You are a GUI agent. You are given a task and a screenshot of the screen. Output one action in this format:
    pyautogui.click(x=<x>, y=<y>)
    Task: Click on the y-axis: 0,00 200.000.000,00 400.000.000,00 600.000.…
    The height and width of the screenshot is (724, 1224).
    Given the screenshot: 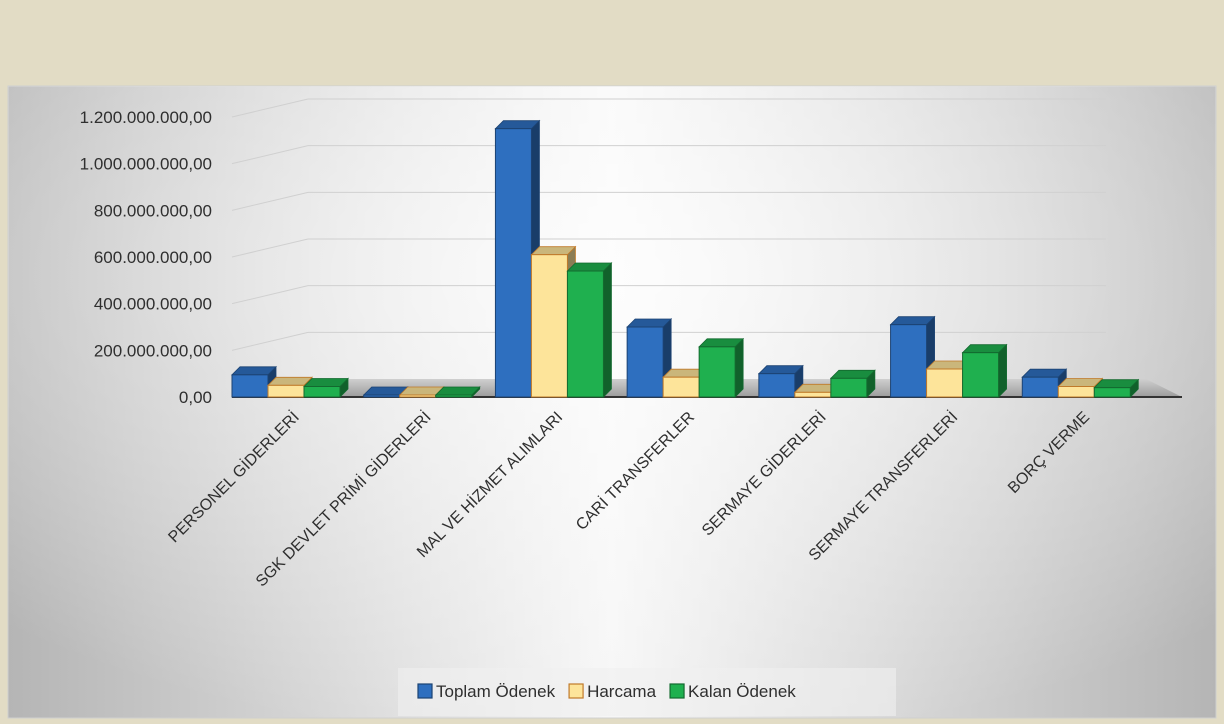 What is the action you would take?
    pyautogui.click(x=146, y=257)
    